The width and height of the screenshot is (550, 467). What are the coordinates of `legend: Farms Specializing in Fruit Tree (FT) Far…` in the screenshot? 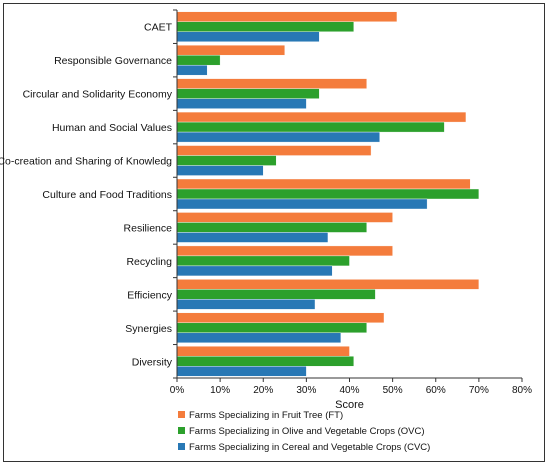 It's located at (304, 431).